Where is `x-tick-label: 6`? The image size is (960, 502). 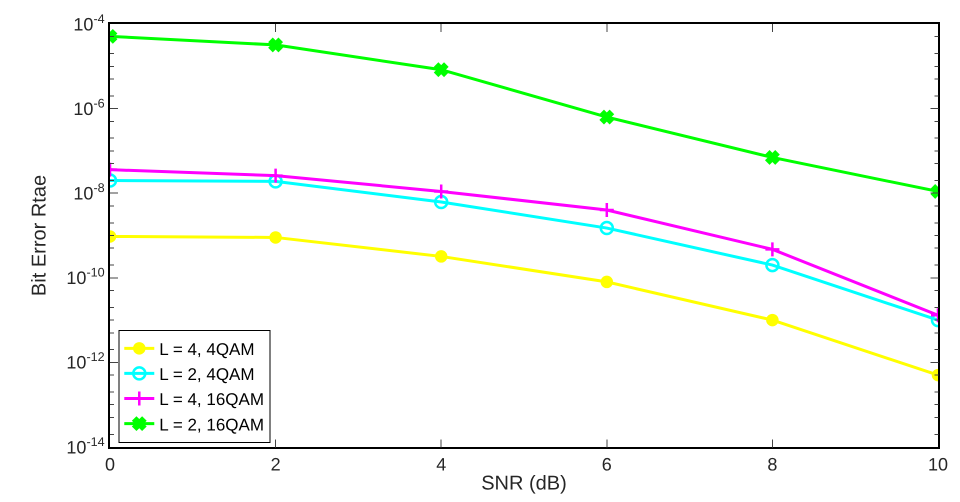 x-tick-label: 6 is located at coordinates (607, 464).